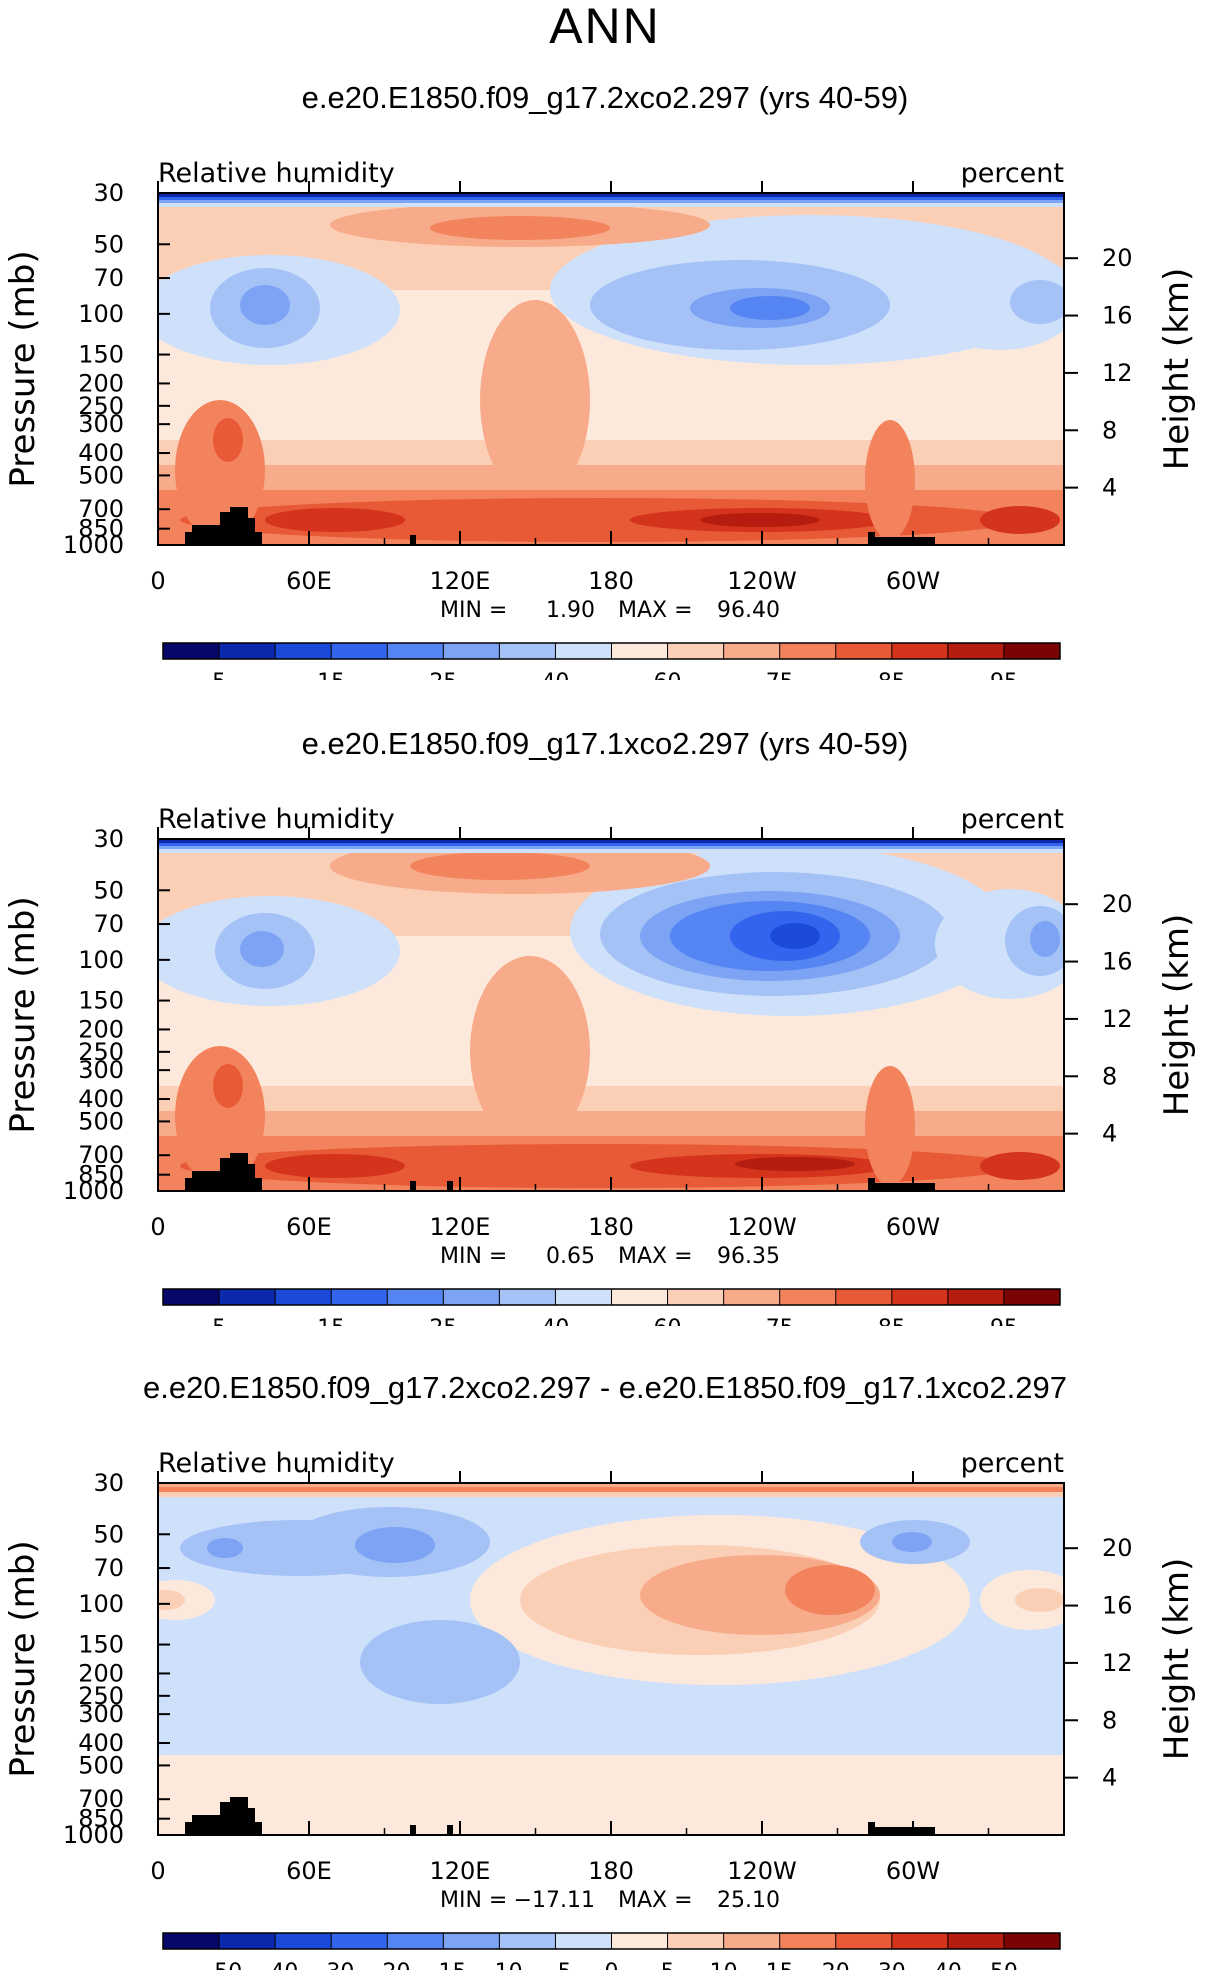 Image resolution: width=1210 pixels, height=1987 pixels. Describe the element at coordinates (331, 1965) in the screenshot. I see `colorbar-label: −30` at that location.